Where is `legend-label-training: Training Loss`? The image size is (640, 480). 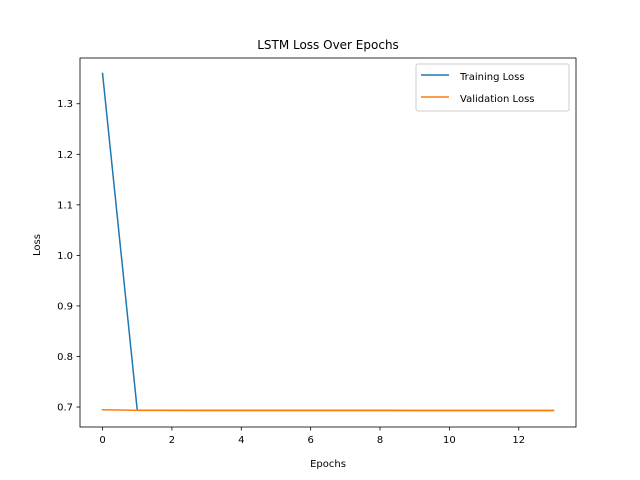
legend-label-training: Training Loss is located at coordinates (492, 77).